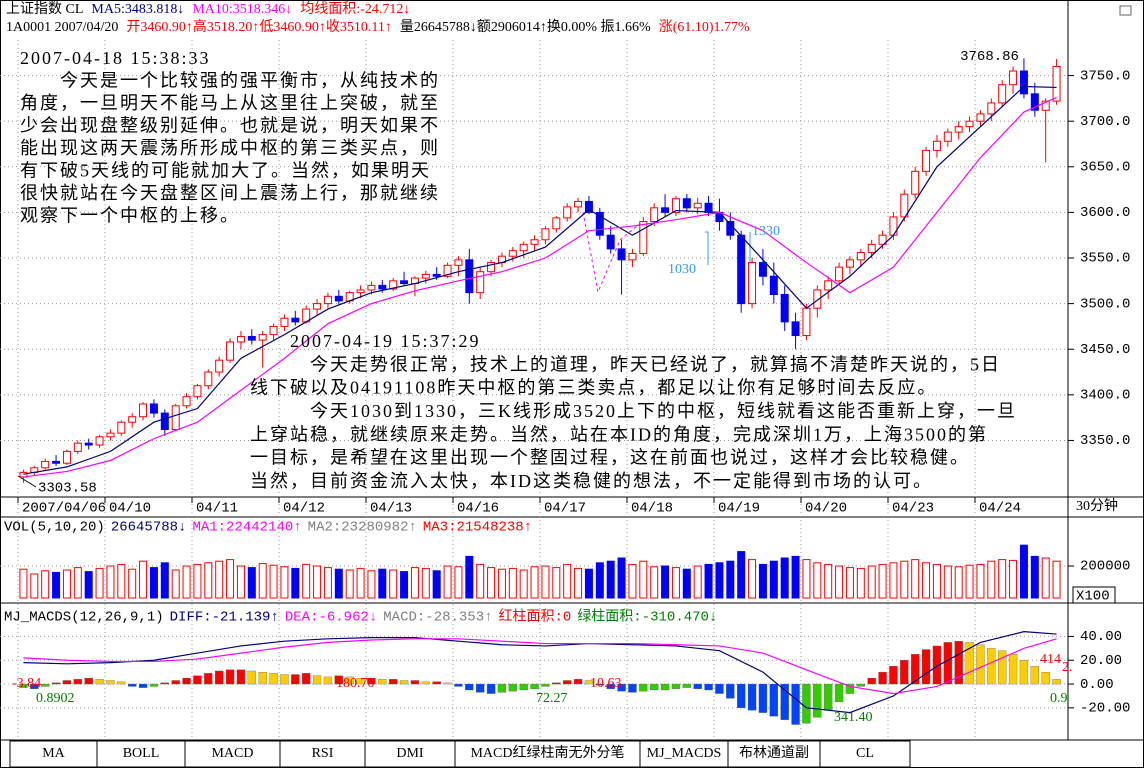 Image resolution: width=1144 pixels, height=768 pixels. Describe the element at coordinates (27, 481) in the screenshot. I see `low-pointer` at that location.